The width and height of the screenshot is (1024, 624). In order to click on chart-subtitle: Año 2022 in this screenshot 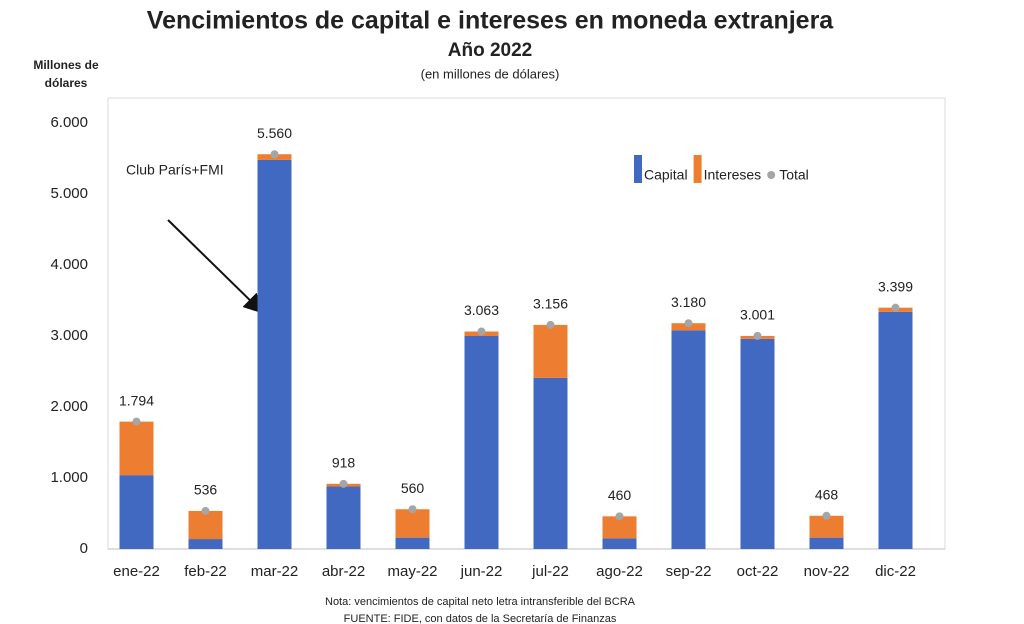, I will do `click(490, 50)`.